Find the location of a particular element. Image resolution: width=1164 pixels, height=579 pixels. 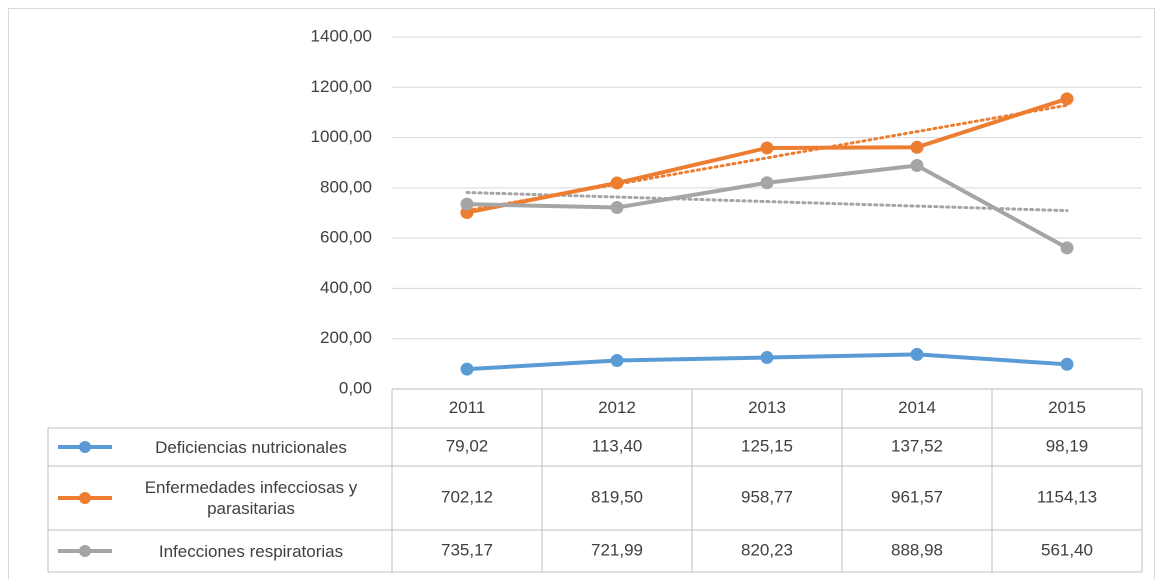

x-tick-label: 2015 is located at coordinates (1067, 407).